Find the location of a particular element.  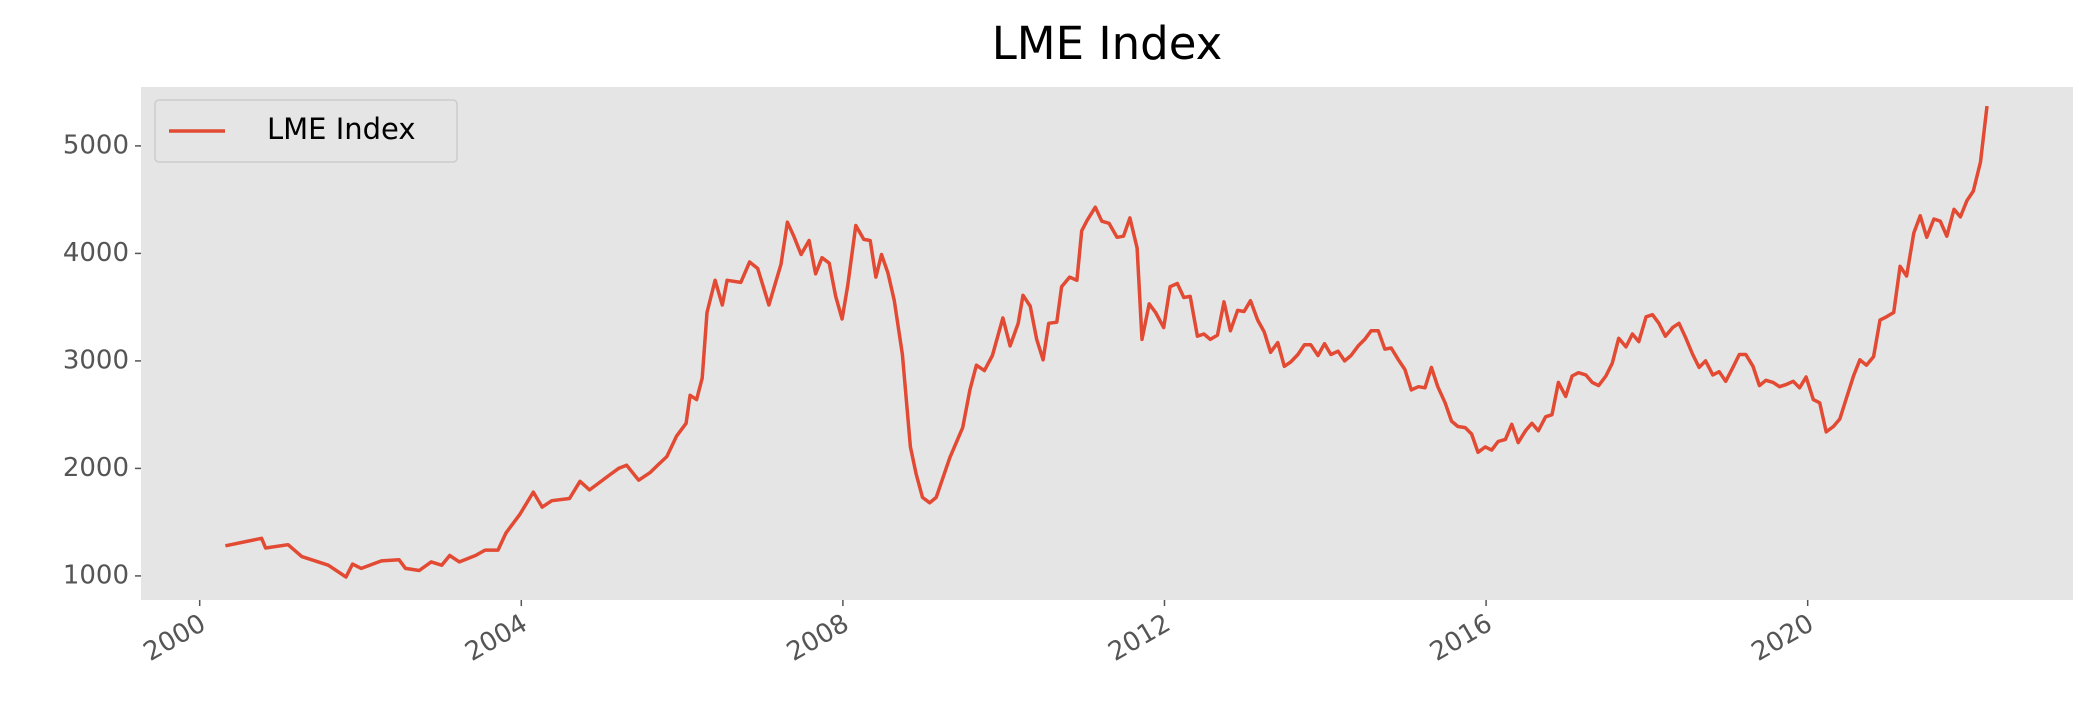

x-tick-label: 2004 is located at coordinates (496, 638).